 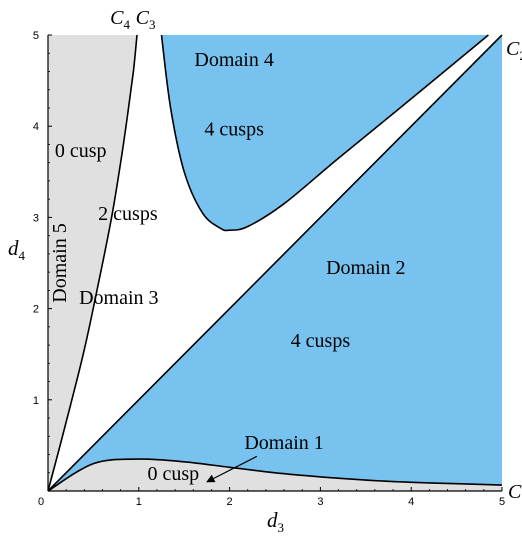 What do you see at coordinates (118, 298) in the screenshot?
I see `annotation-domain-3: Domain 3` at bounding box center [118, 298].